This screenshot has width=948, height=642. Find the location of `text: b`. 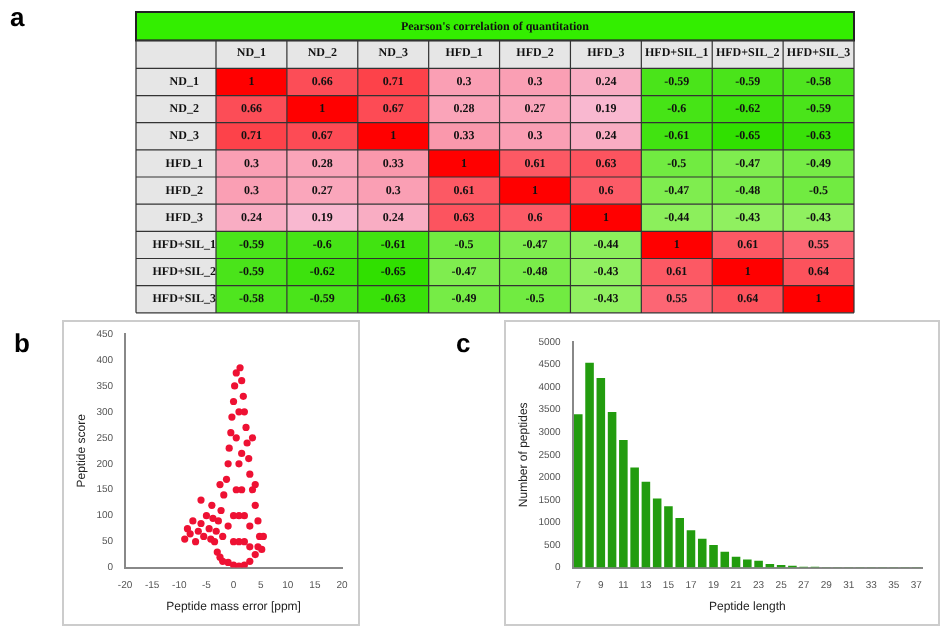

text: b is located at coordinates (22, 343).